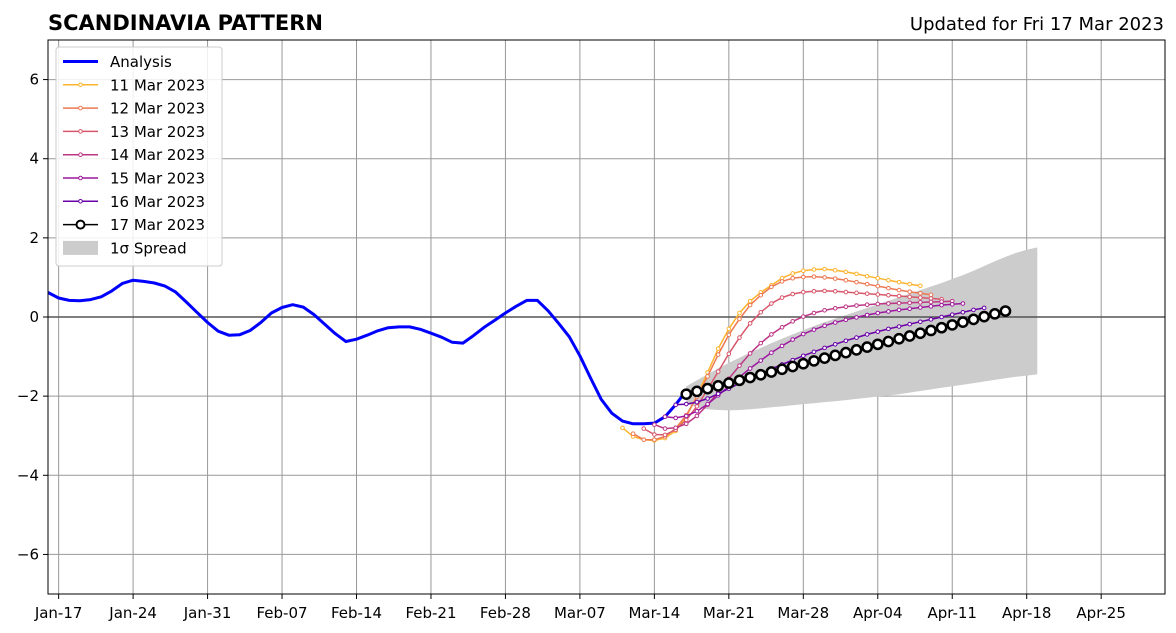  Describe the element at coordinates (157, 202) in the screenshot. I see `legend-label: 16 Mar 2023` at that location.